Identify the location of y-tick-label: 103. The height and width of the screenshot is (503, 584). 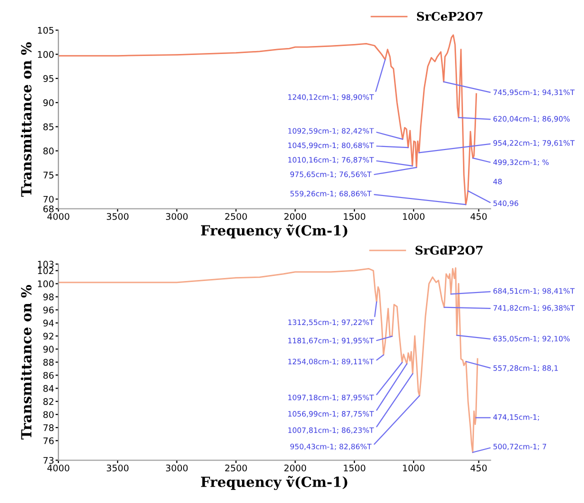
(46, 264).